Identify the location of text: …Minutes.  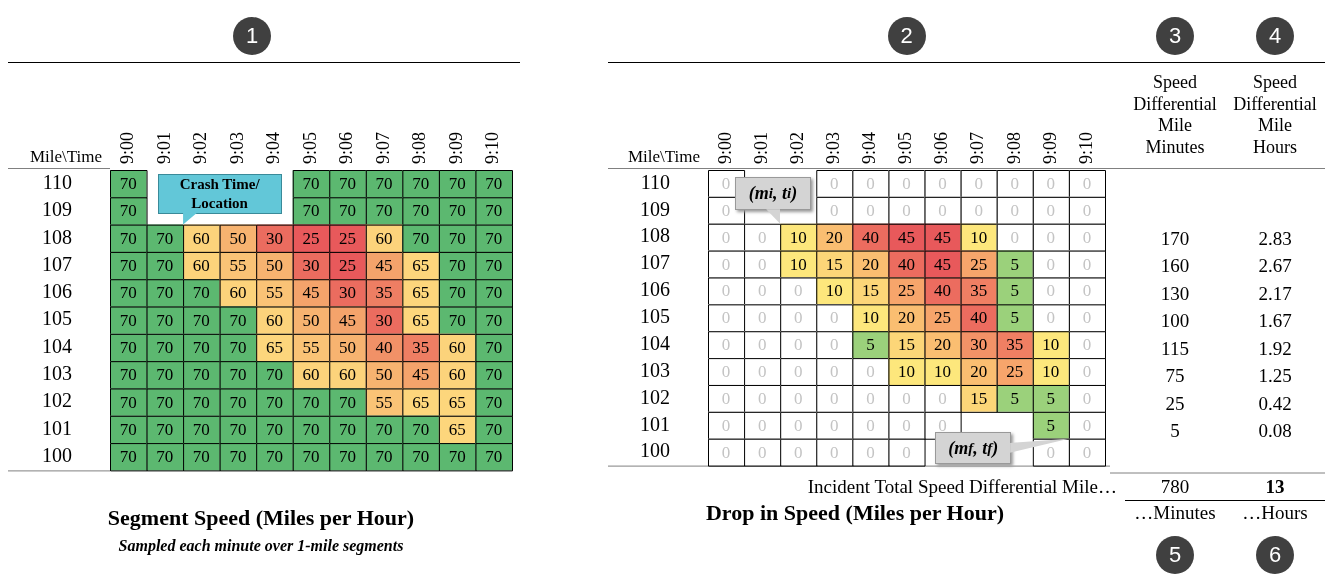
(1175, 513).